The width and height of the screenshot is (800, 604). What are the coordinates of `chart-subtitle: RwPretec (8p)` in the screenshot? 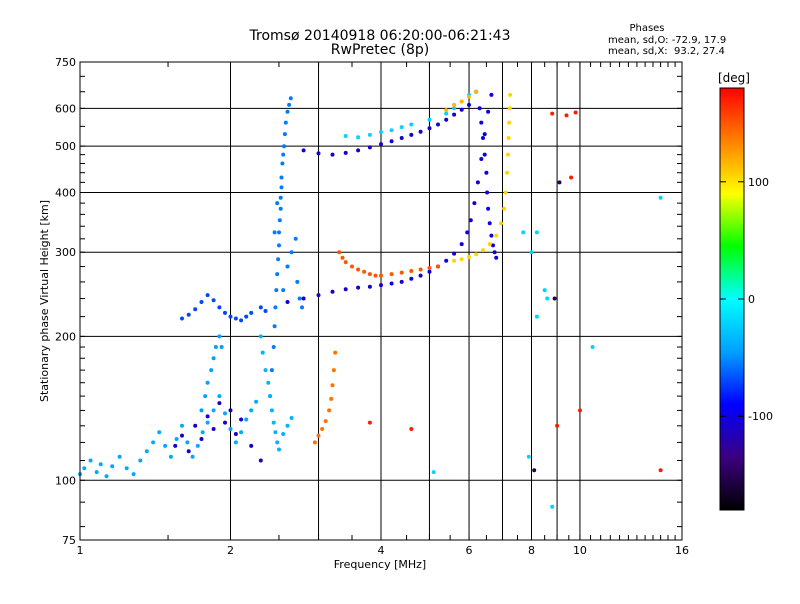 It's located at (380, 50).